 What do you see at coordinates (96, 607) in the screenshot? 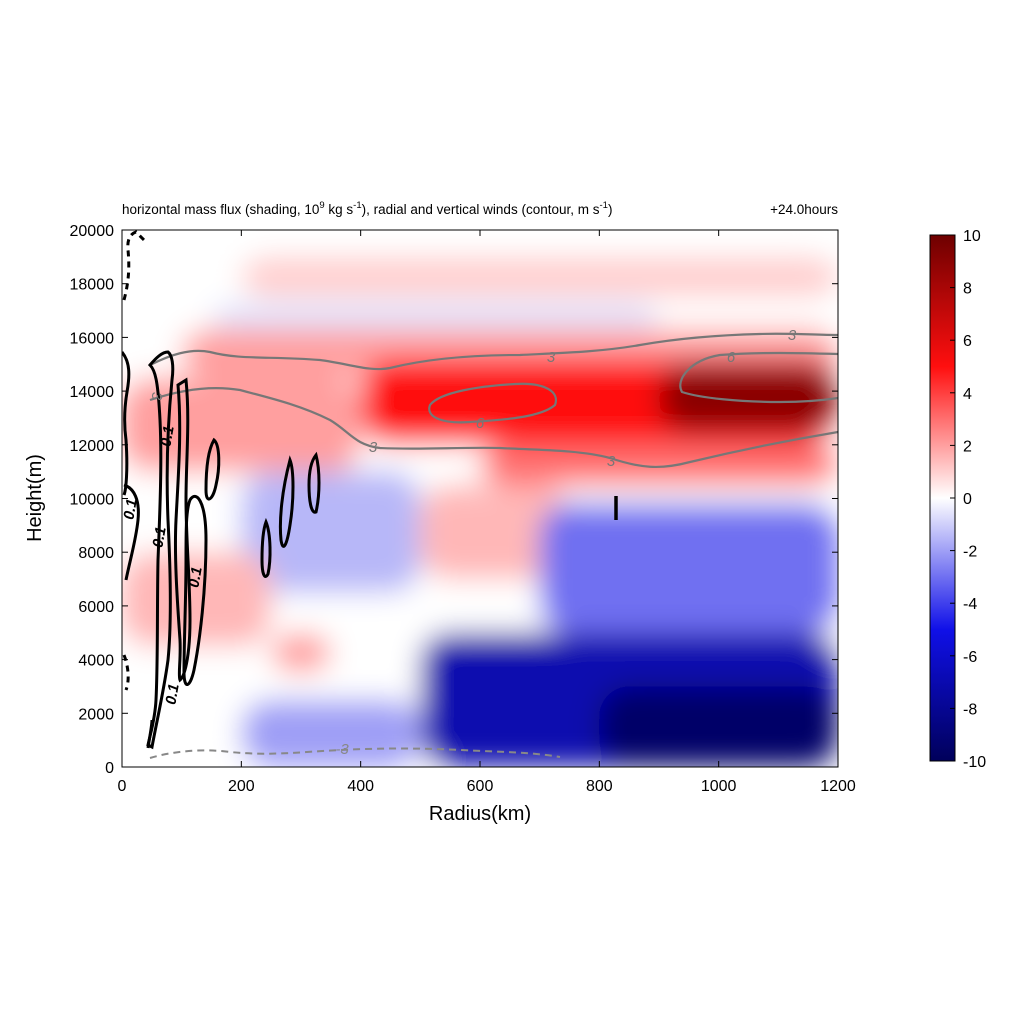
I see `y-tick-label: 6000` at bounding box center [96, 607].